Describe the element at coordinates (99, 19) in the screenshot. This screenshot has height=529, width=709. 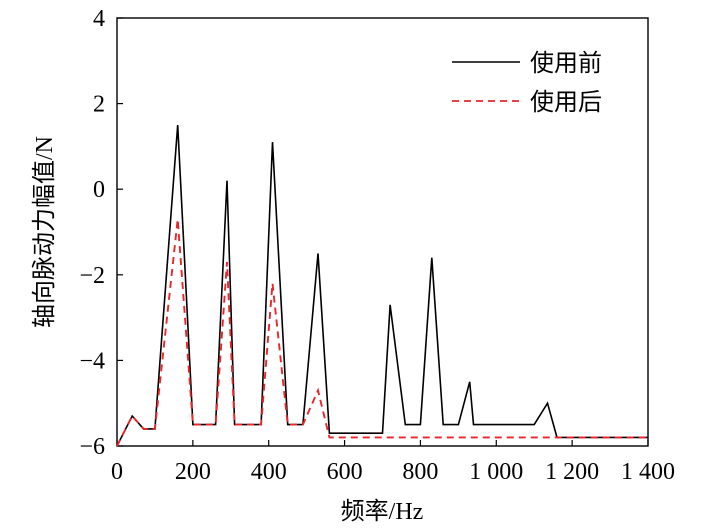
I see `y-tick-label: 4` at that location.